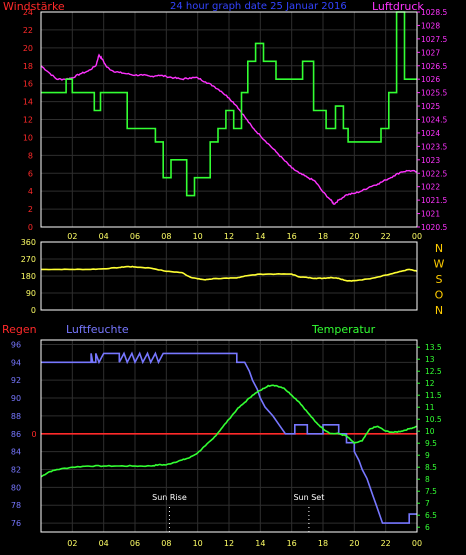  Describe the element at coordinates (16, 344) in the screenshot. I see `humidity-tick-label: 96` at that location.